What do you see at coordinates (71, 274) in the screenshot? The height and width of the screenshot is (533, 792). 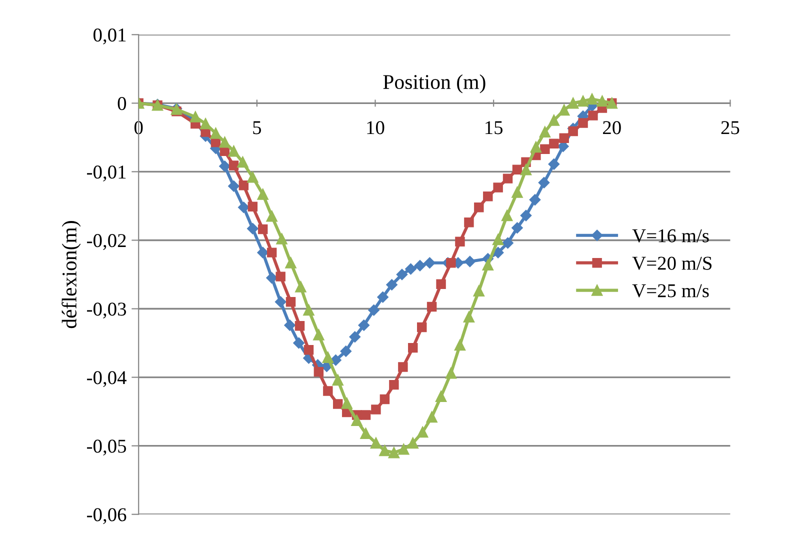 I see `y-axis-title: déflexion(m)` at bounding box center [71, 274].